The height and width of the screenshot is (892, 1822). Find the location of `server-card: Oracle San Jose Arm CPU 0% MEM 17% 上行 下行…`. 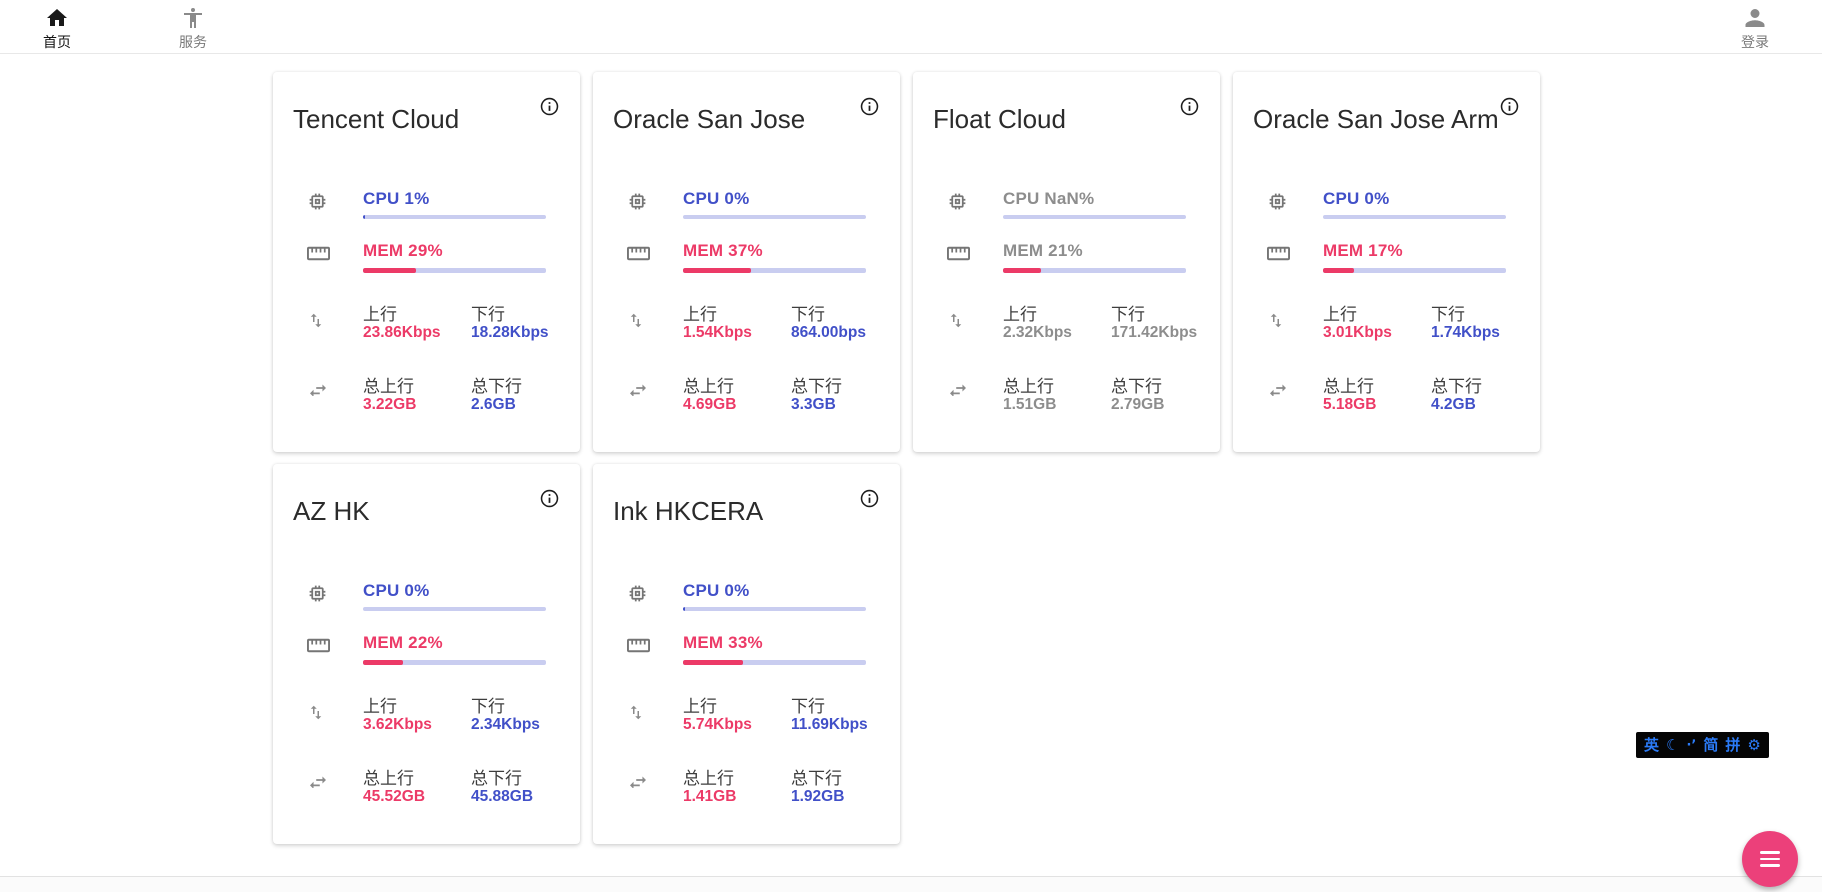

server-card: Oracle San Jose Arm CPU 0% MEM 17% 上行 下行… is located at coordinates (1386, 262).